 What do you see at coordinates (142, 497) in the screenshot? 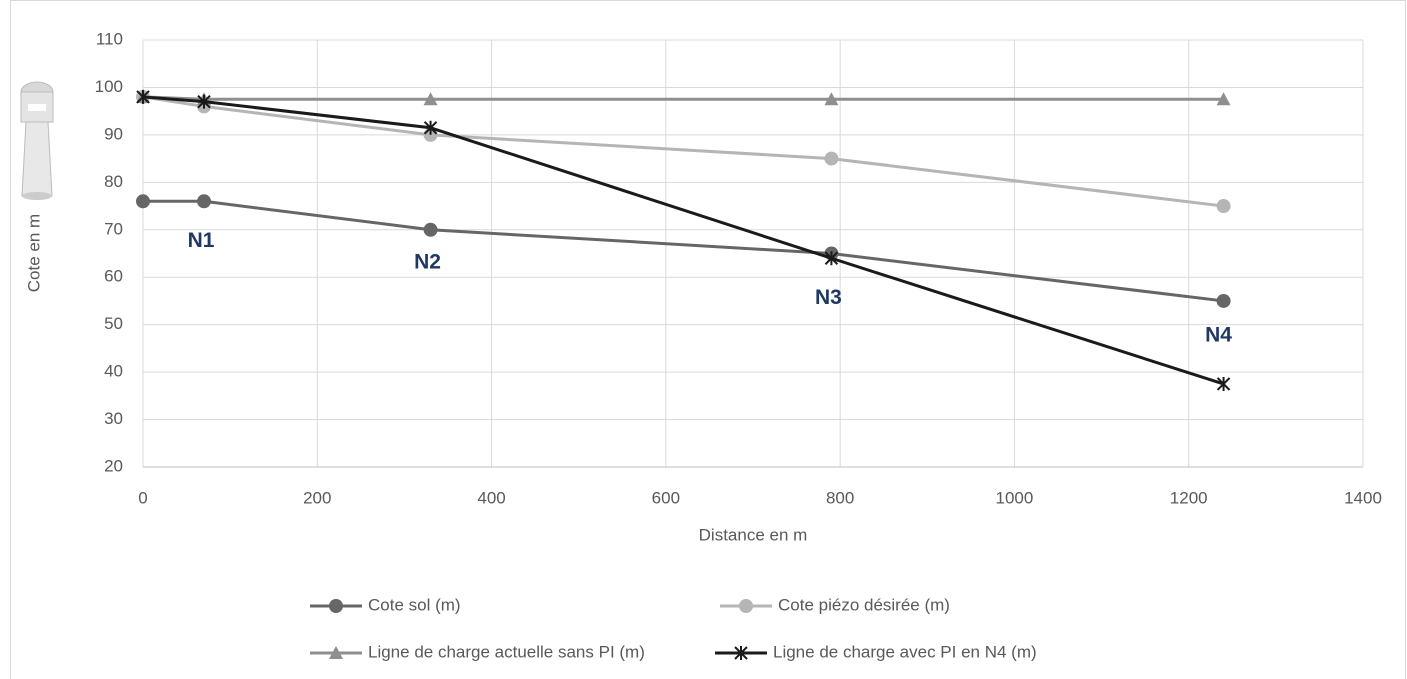
I see `x-tick-label: 0` at bounding box center [142, 497].